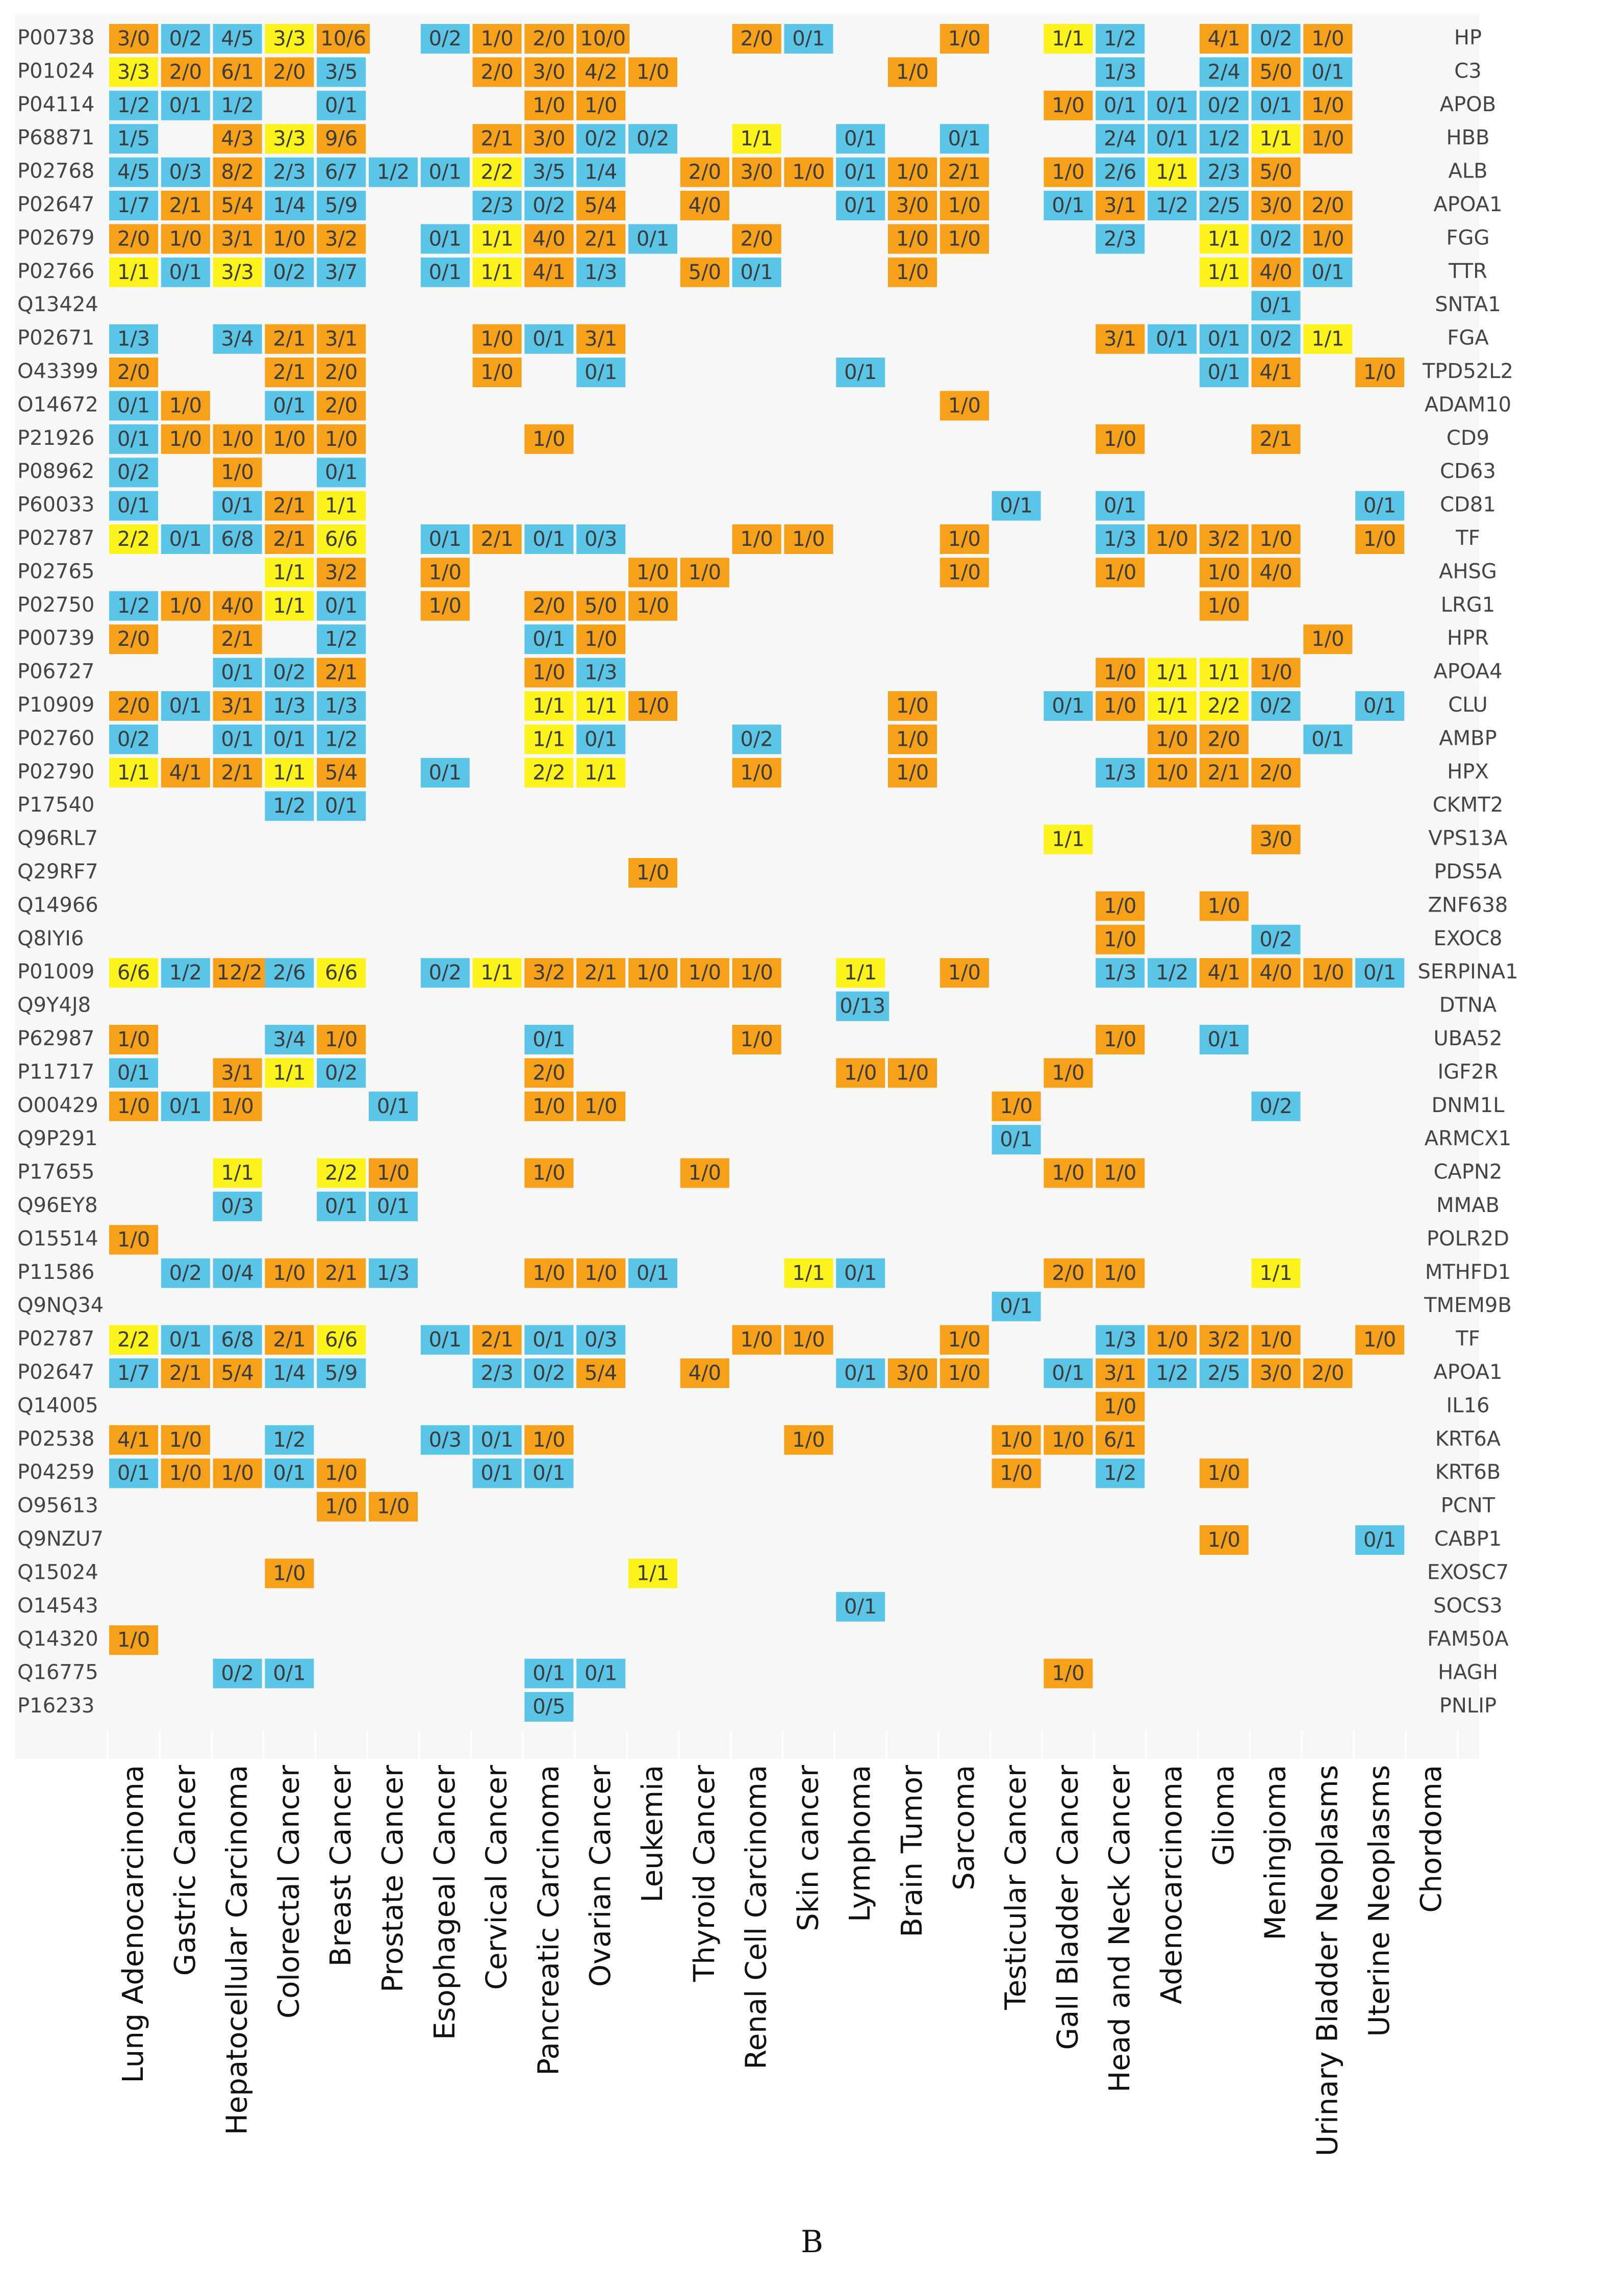 The image size is (1624, 2269). Describe the element at coordinates (342, 272) in the screenshot. I see `cell-value-label: 3/7` at that location.